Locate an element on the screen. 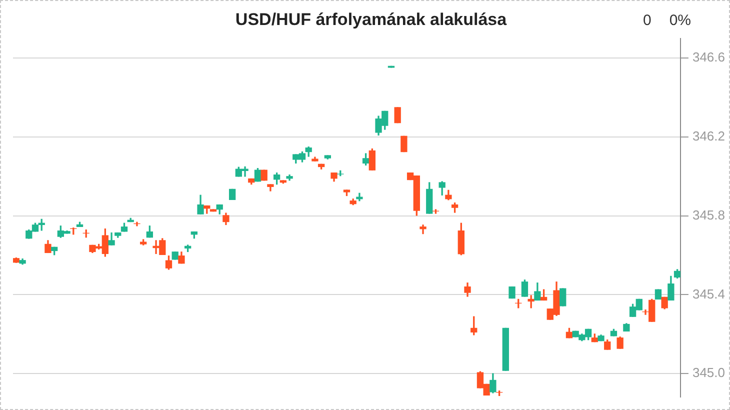  y-tick-label: 346.6 is located at coordinates (709, 57).